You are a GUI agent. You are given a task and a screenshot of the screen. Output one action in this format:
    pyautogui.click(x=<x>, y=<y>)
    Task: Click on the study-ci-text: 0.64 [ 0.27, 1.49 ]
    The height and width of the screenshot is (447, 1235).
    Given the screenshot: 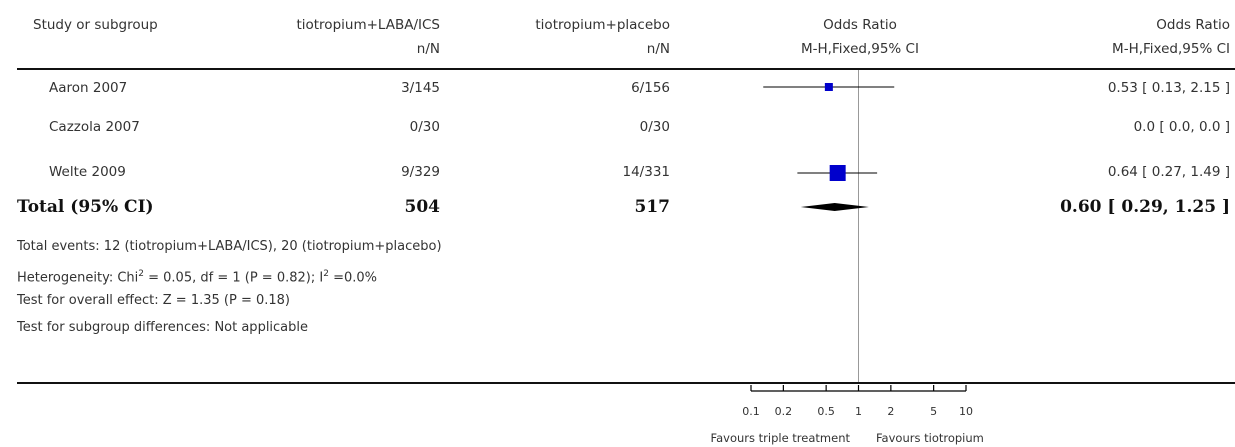 What is the action you would take?
    pyautogui.click(x=1168, y=172)
    